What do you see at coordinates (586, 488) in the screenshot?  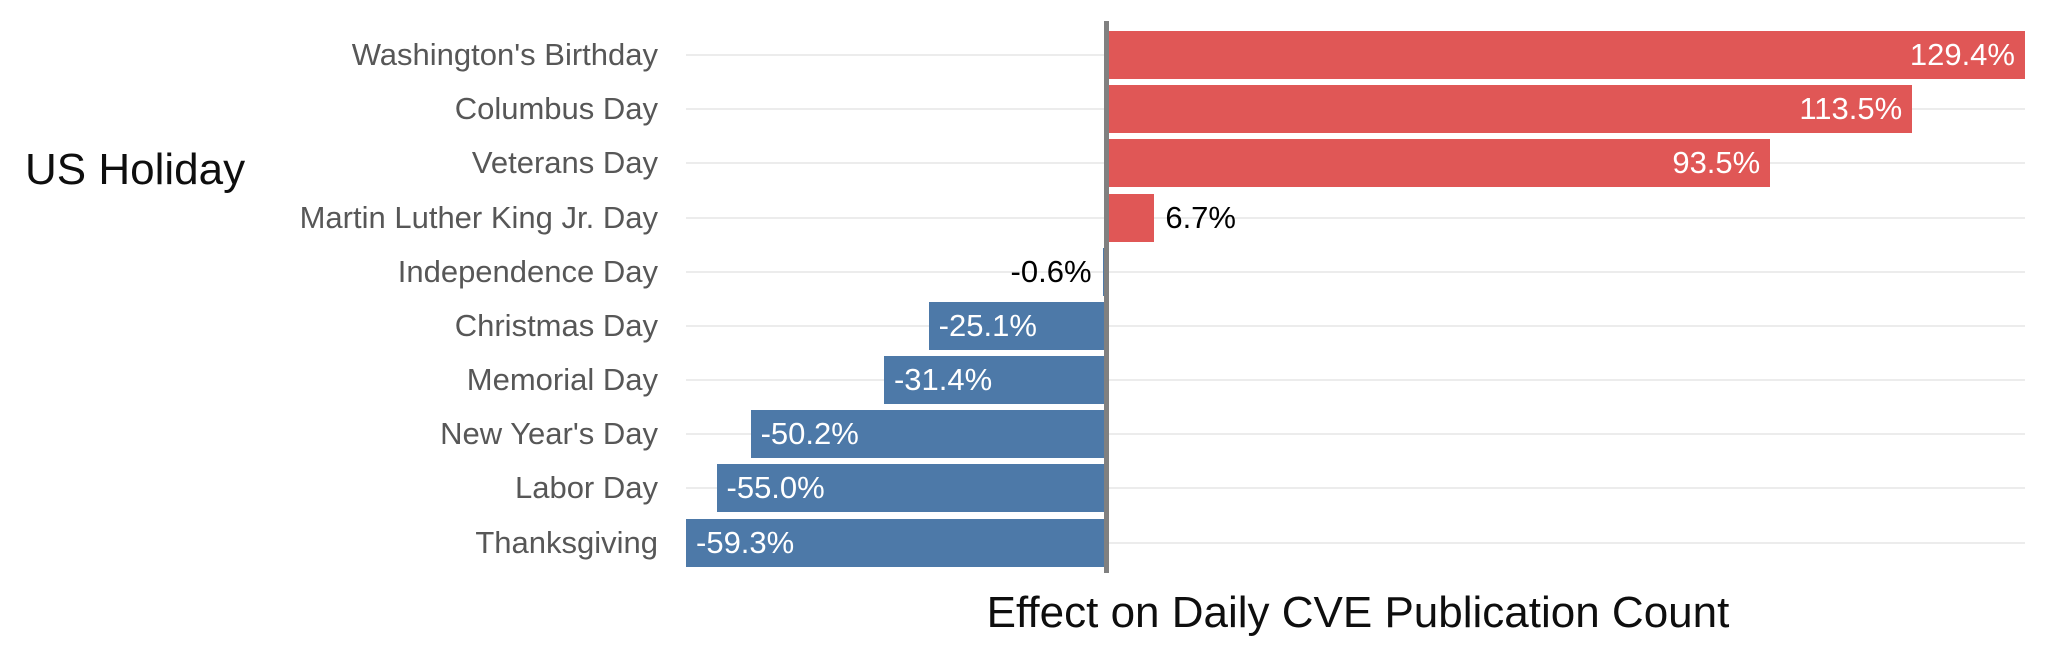 I see `category-label: Labor Day` at bounding box center [586, 488].